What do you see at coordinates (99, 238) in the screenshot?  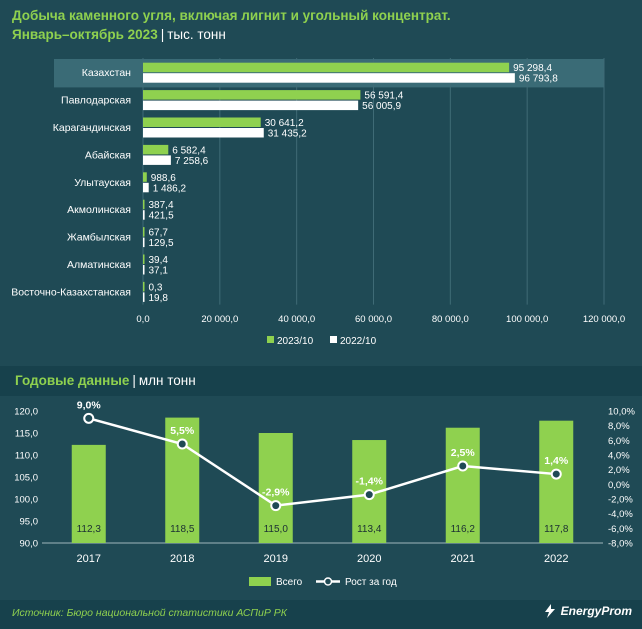 I see `category-label: Жамбылская` at bounding box center [99, 238].